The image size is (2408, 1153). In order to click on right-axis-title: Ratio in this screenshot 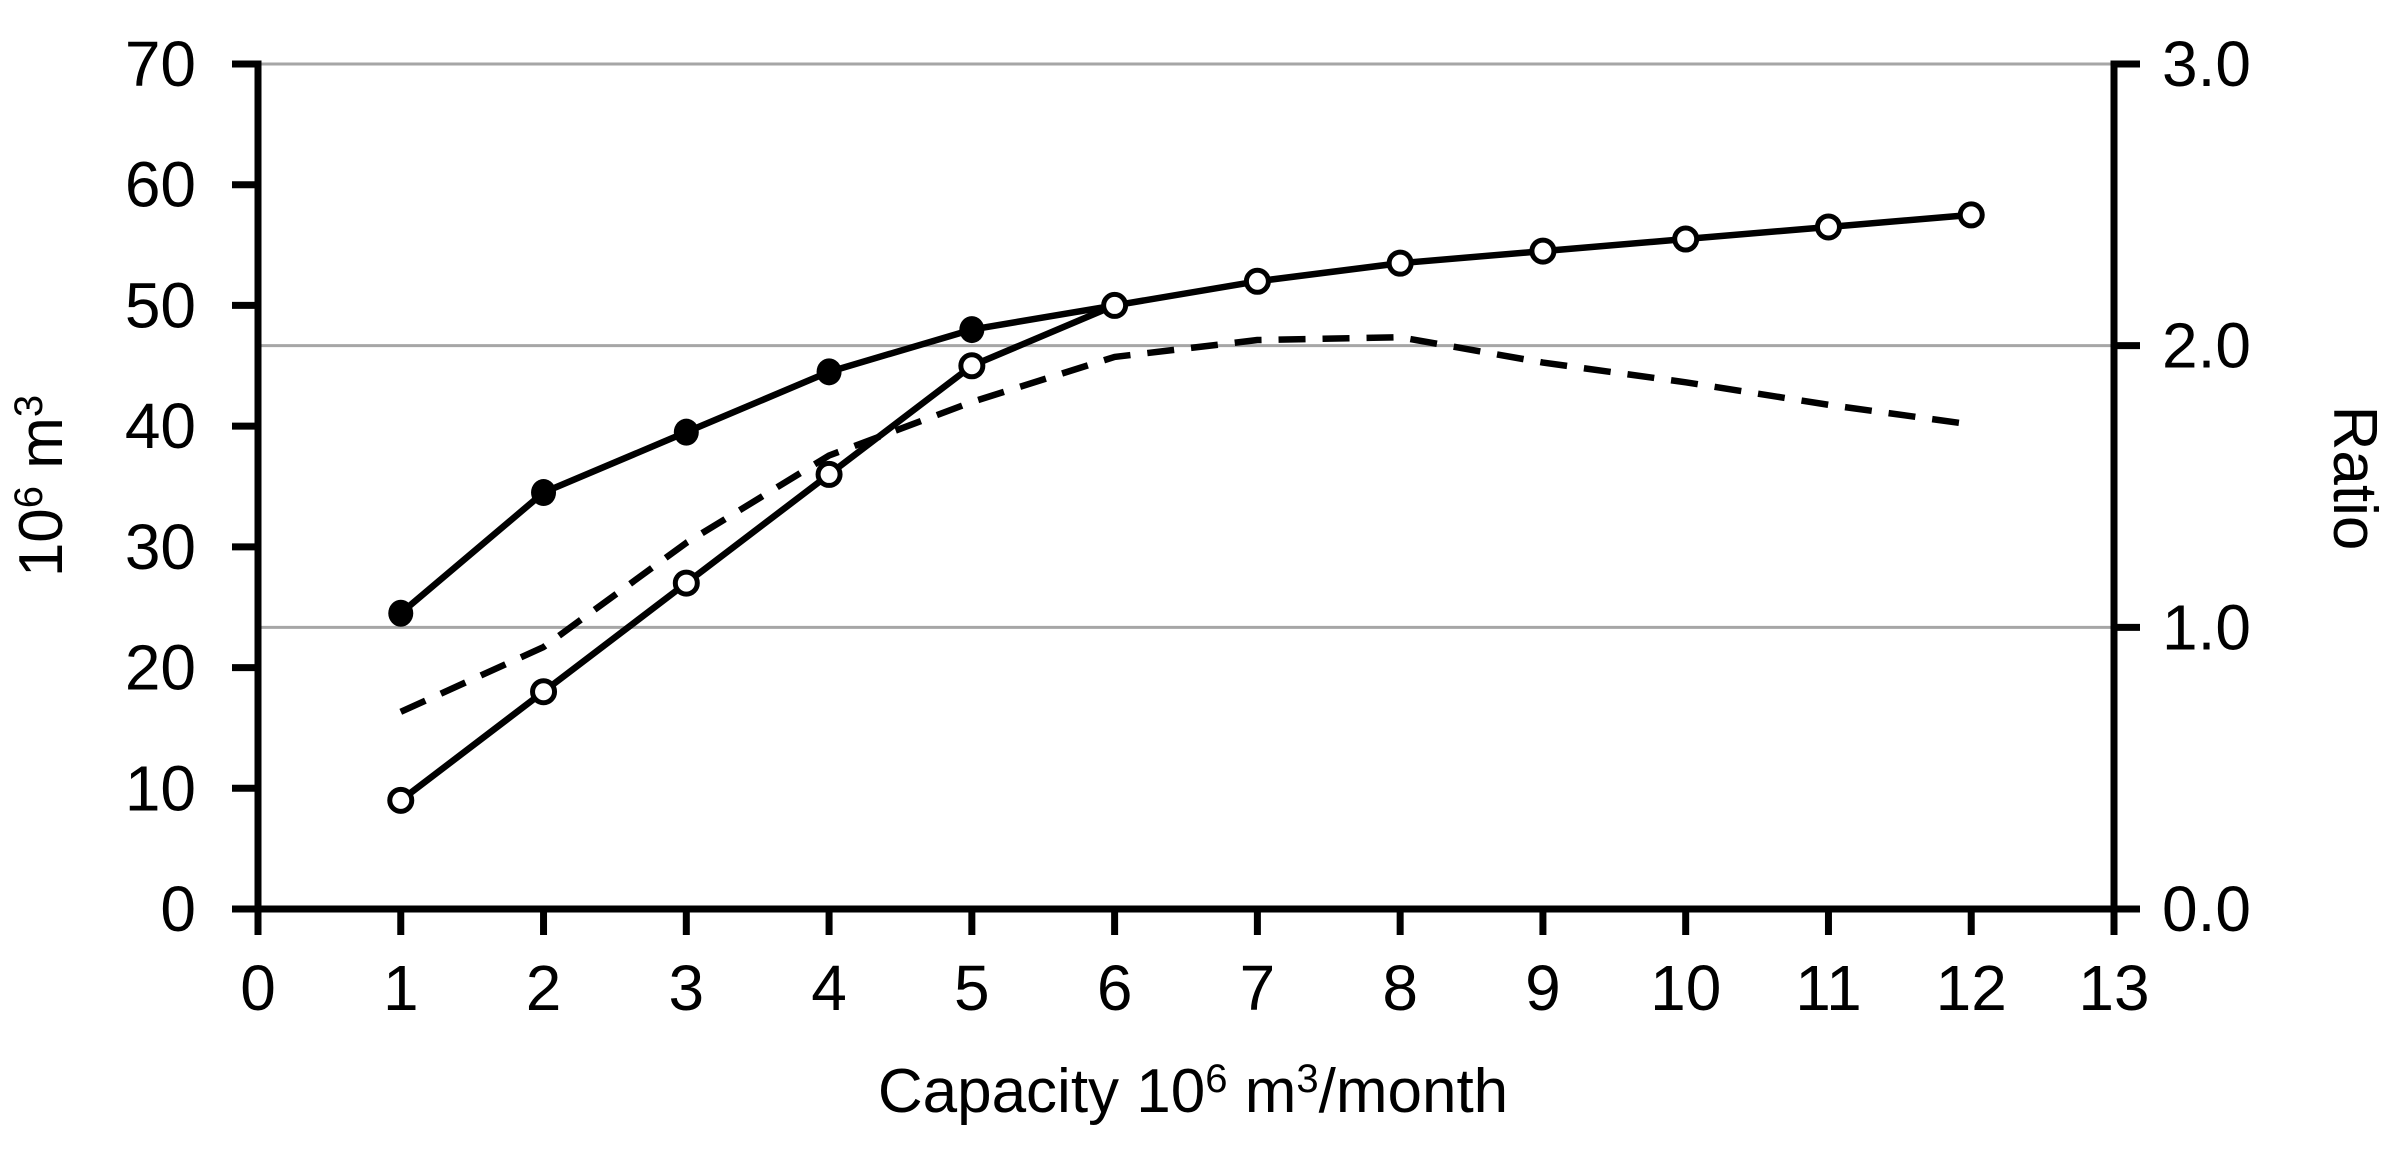, I will do `click(2354, 478)`.